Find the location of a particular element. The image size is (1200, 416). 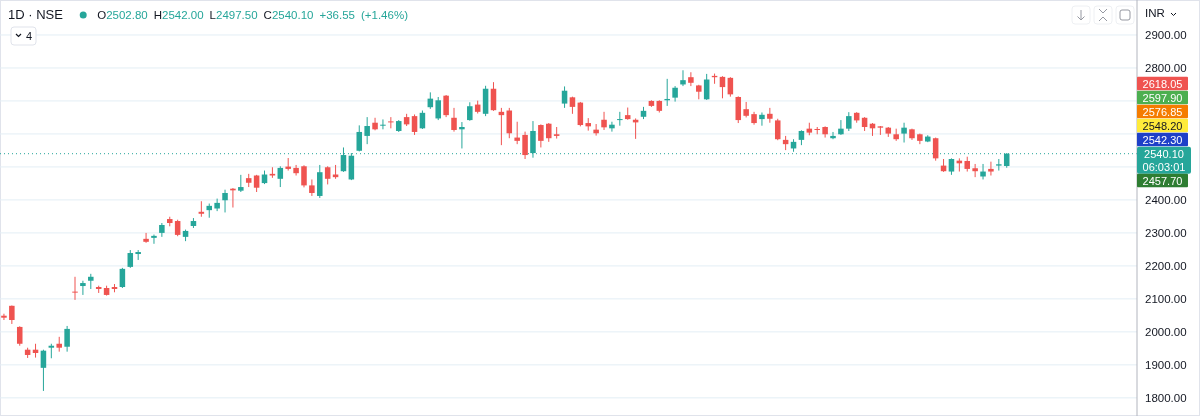

y-axis-title: INR is located at coordinates (1155, 13).